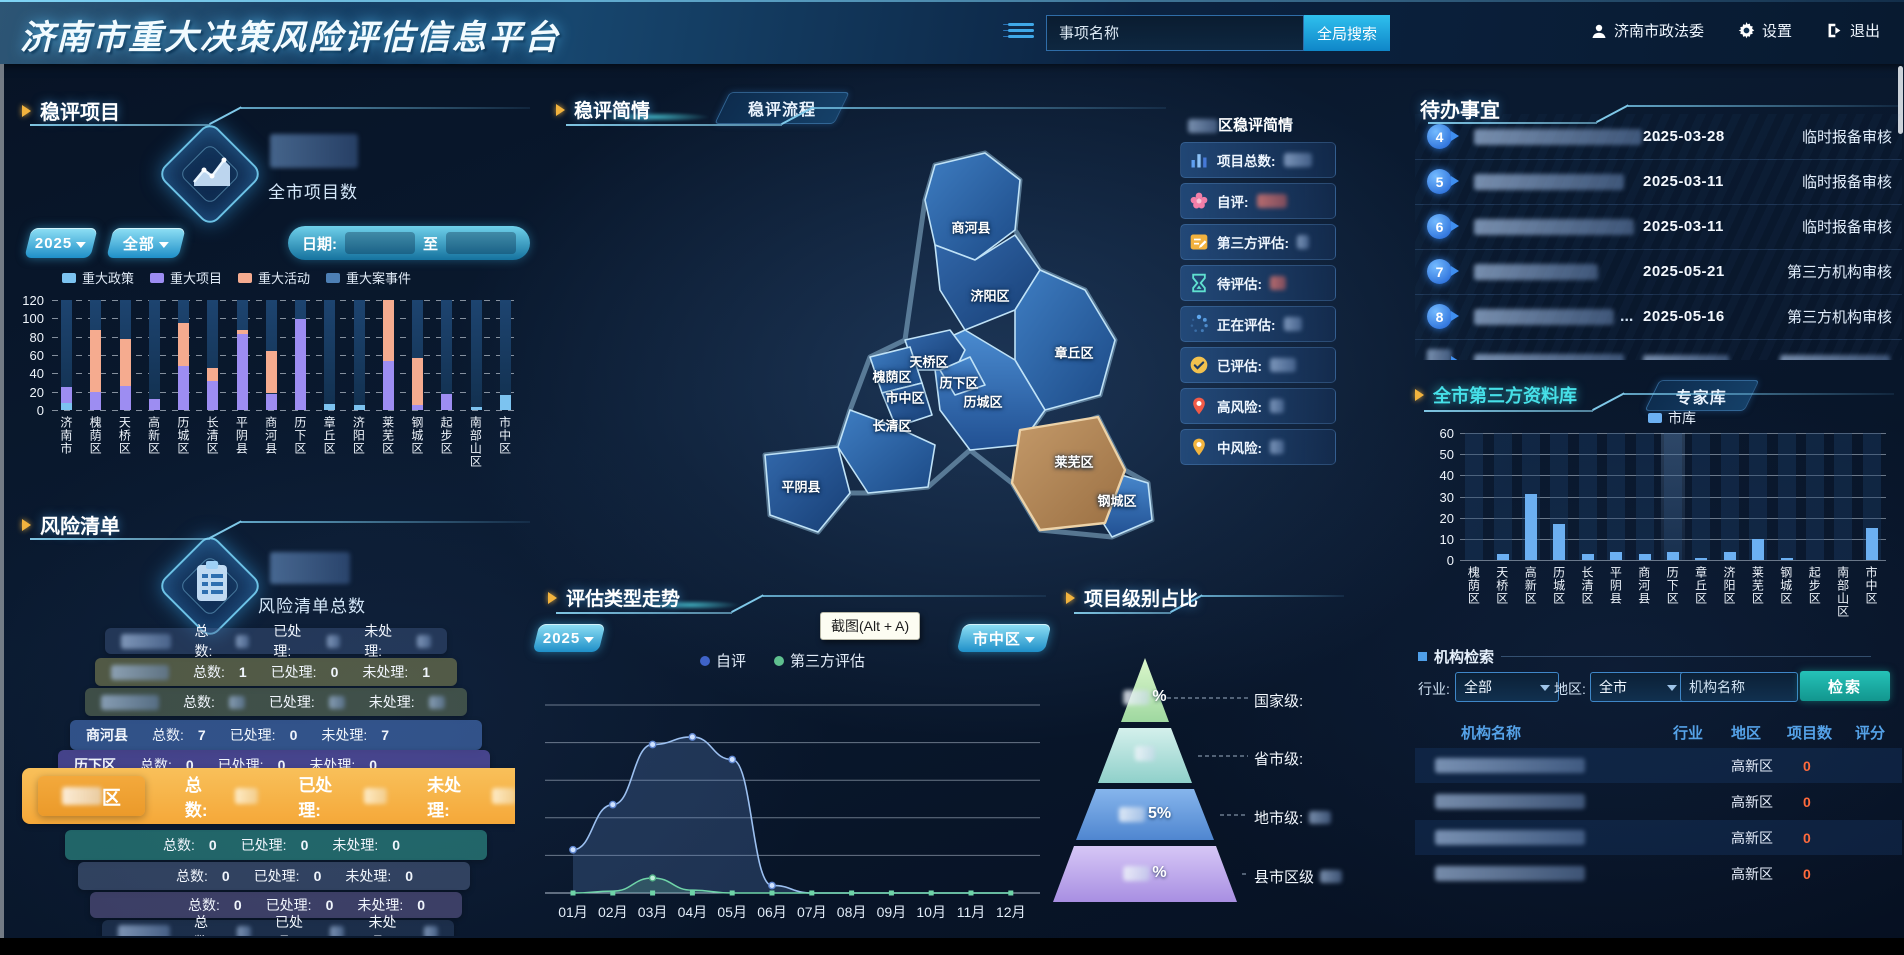 Image resolution: width=1904 pixels, height=955 pixels. Describe the element at coordinates (1004, 638) in the screenshot. I see `trend-region-select: 市中区` at that location.